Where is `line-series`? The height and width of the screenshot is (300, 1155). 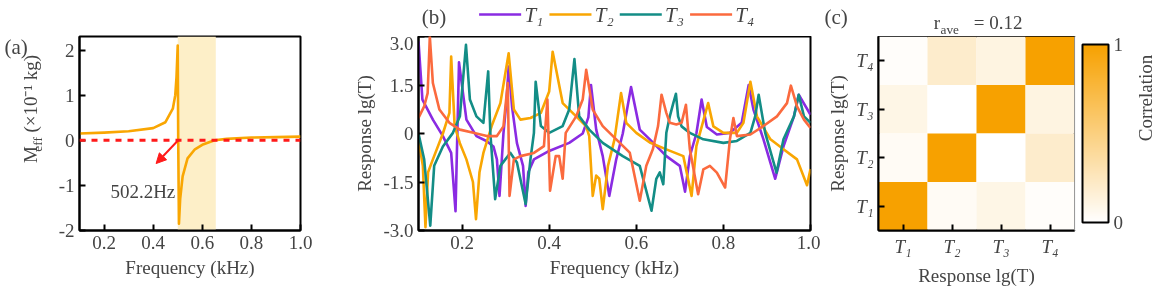 line-series is located at coordinates (190, 135).